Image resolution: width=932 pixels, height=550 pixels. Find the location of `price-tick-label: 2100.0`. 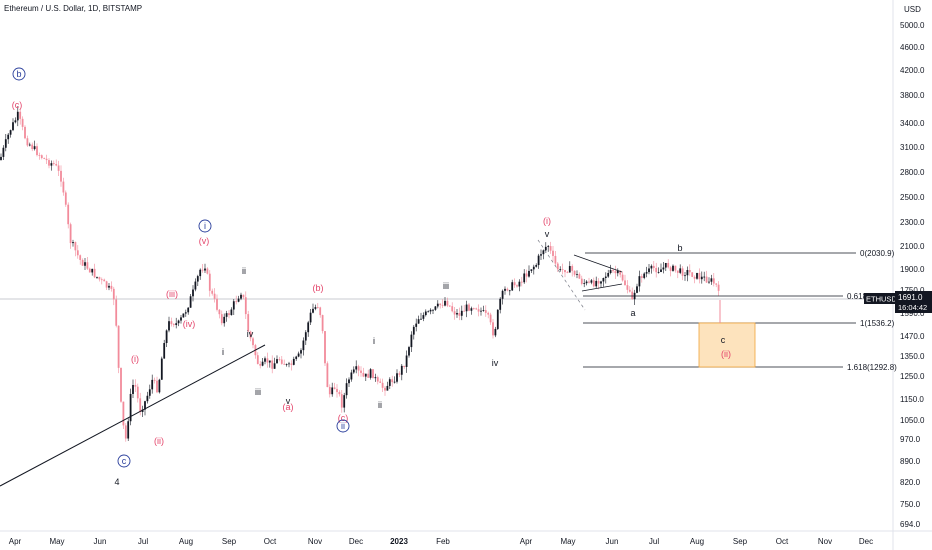

price-tick-label: 2100.0 is located at coordinates (912, 246).